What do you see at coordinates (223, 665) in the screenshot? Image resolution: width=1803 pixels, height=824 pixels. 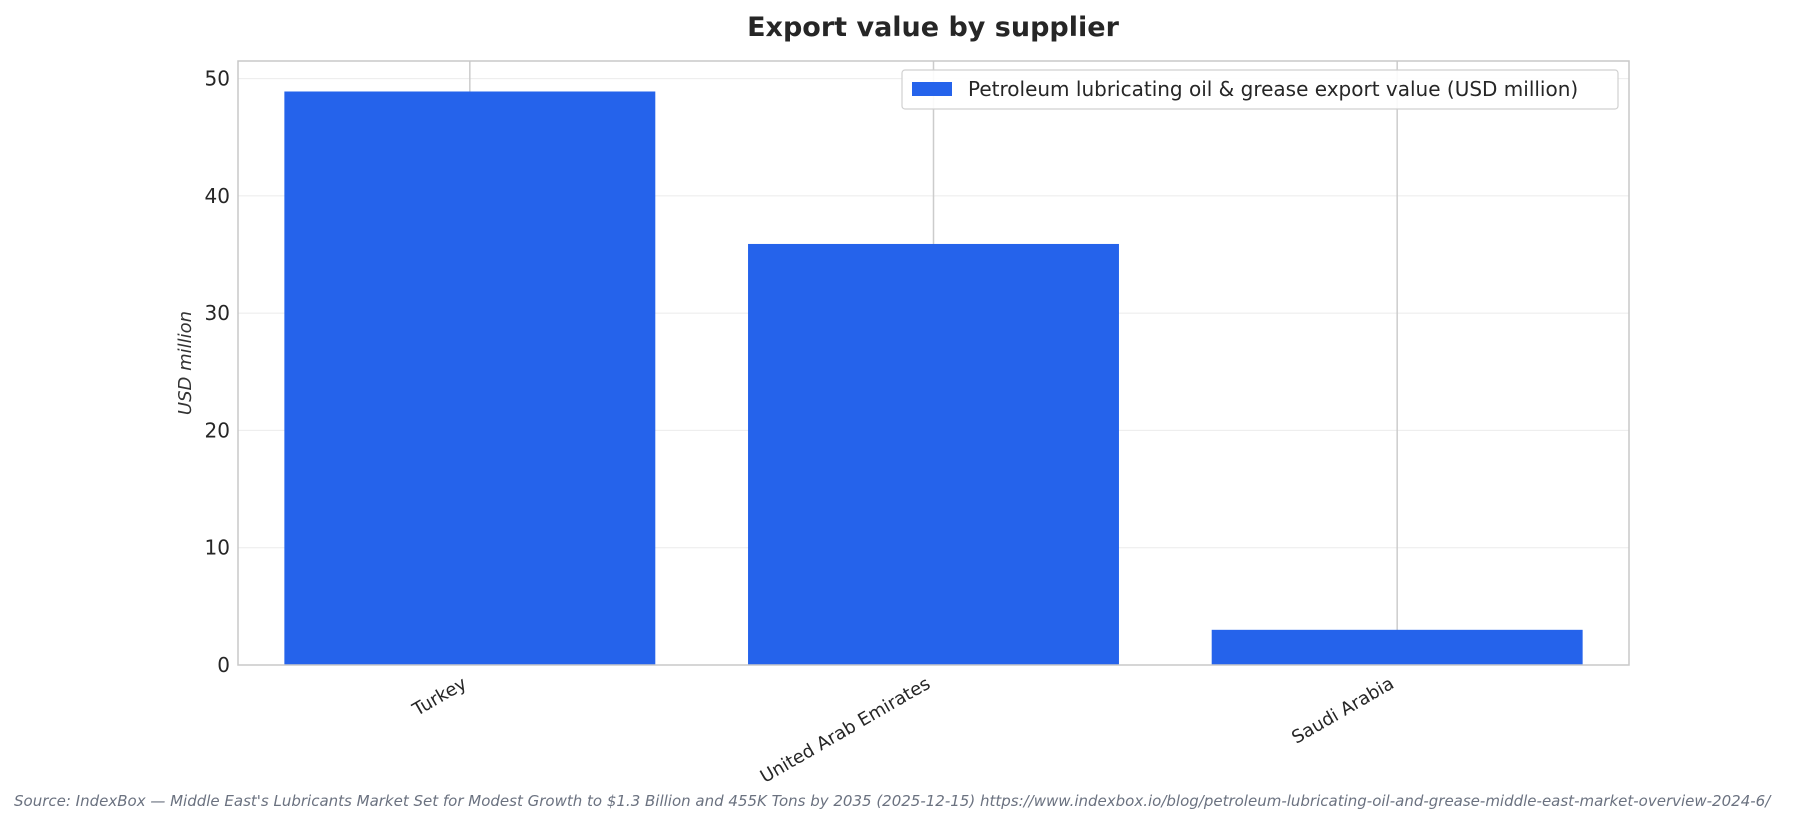 I see `y-tick-label: 0` at bounding box center [223, 665].